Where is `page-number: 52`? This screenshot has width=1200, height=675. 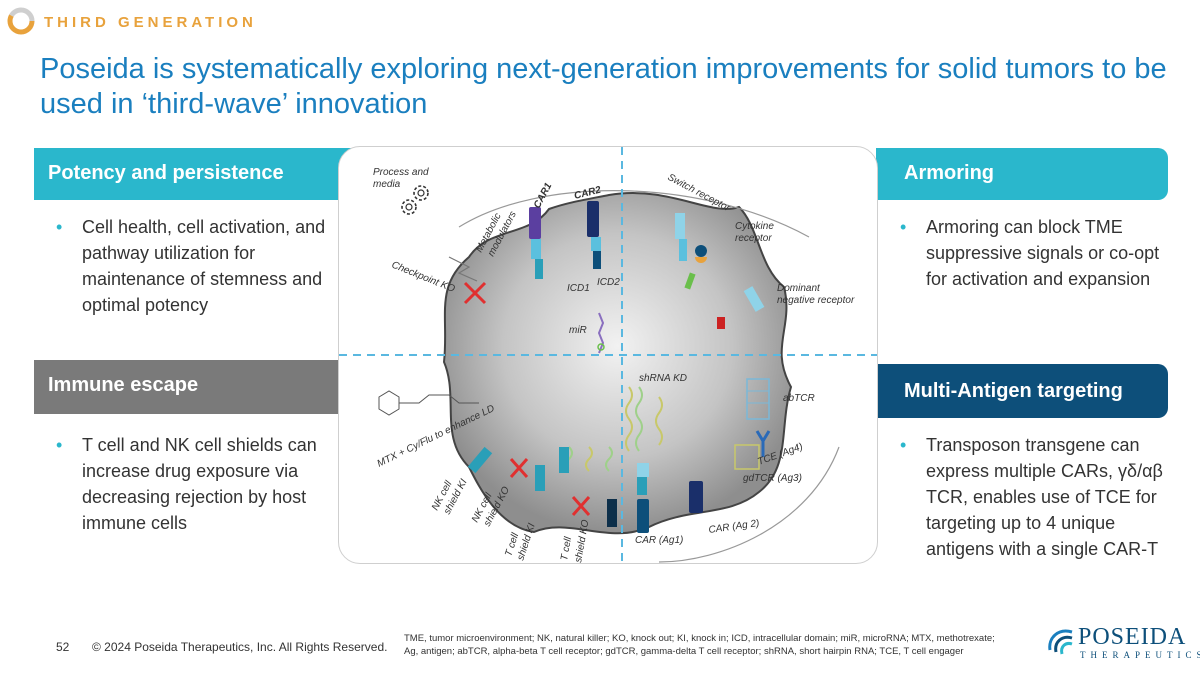
page-number: 52 is located at coordinates (63, 647).